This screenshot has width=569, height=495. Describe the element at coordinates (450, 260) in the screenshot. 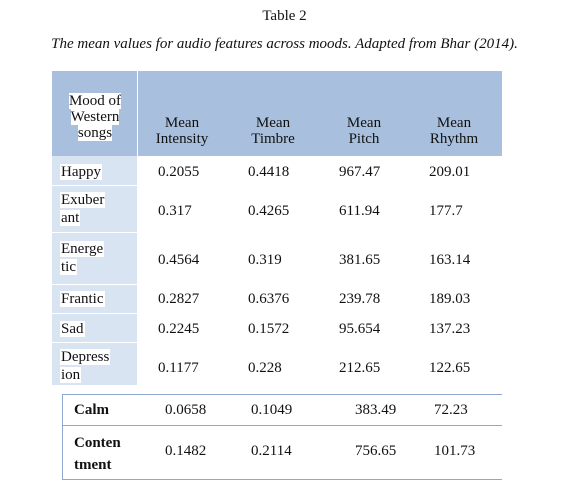

I see `cell-rhythm: 163.14` at that location.